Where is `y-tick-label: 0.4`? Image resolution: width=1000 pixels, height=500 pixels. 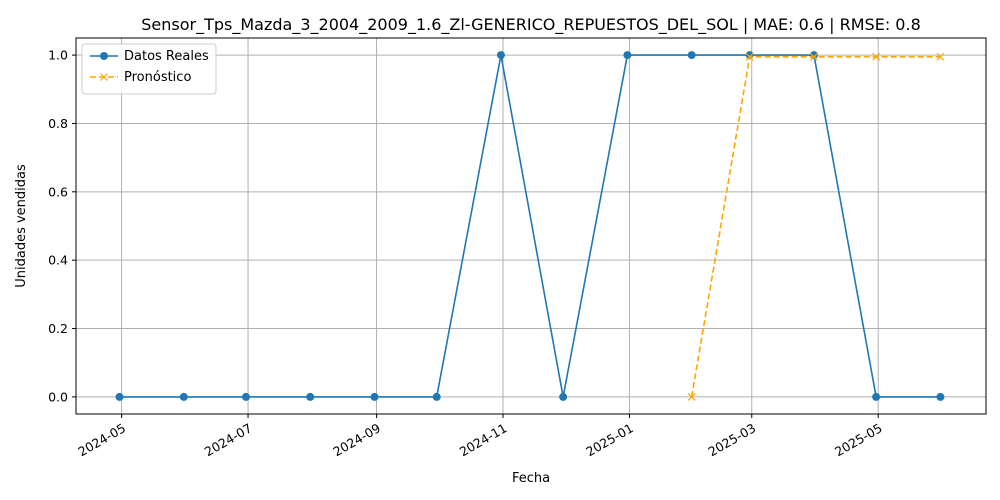 y-tick-label: 0.4 is located at coordinates (58, 260).